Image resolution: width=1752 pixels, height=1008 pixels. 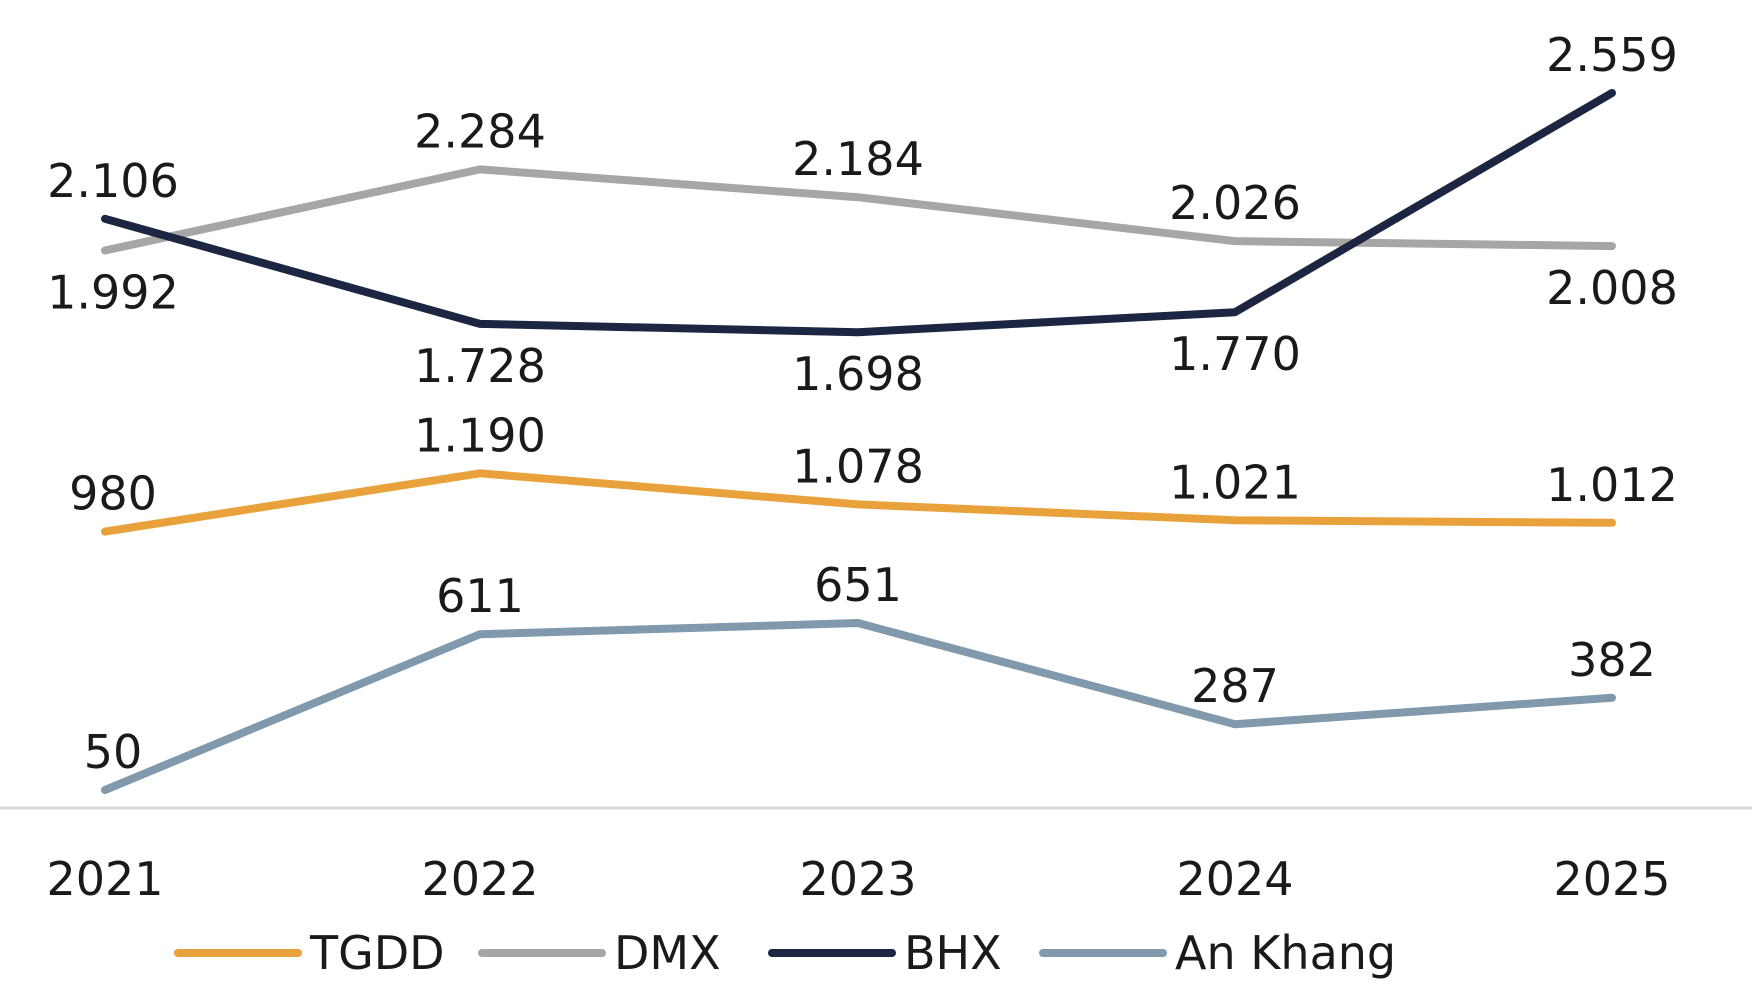 I want to click on data-label-dmx: 2.008, so click(x=1612, y=288).